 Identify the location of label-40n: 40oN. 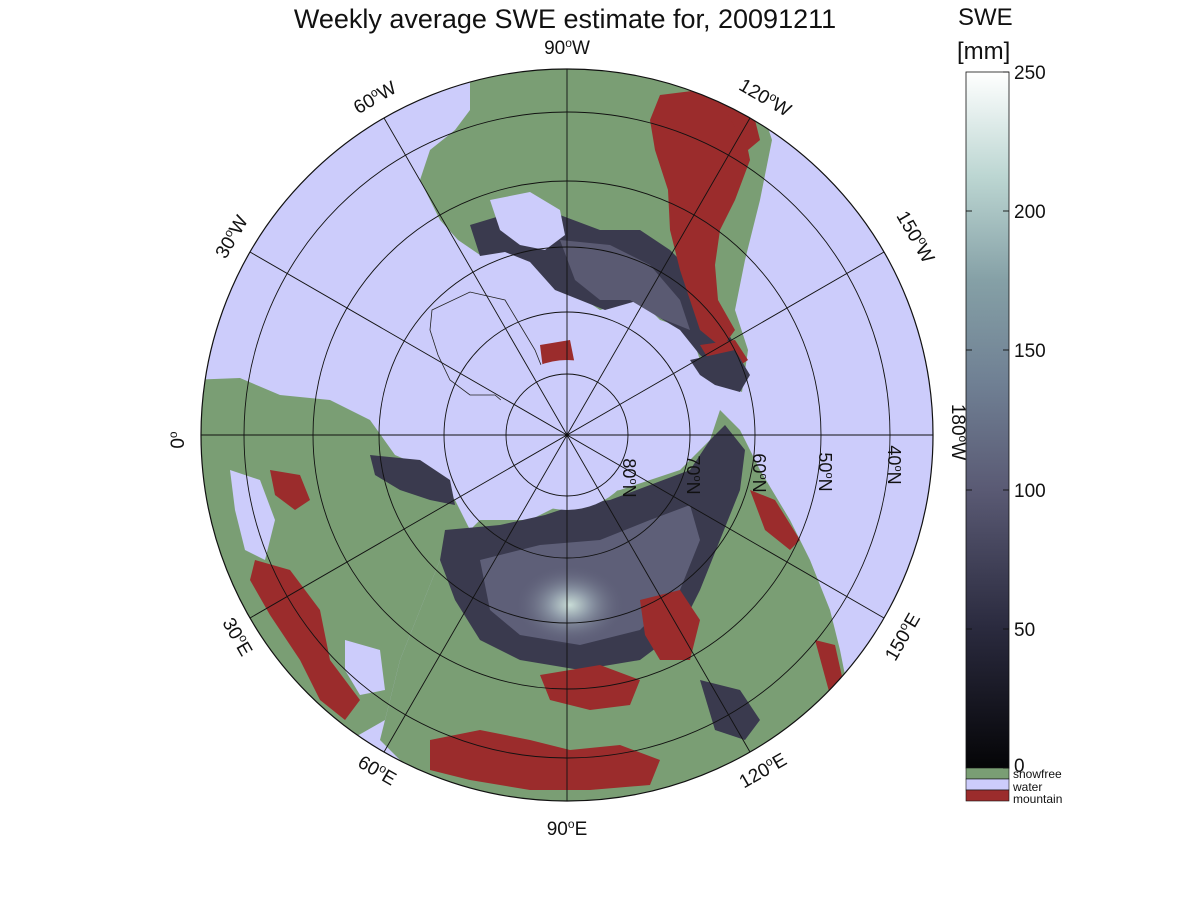
(894, 464).